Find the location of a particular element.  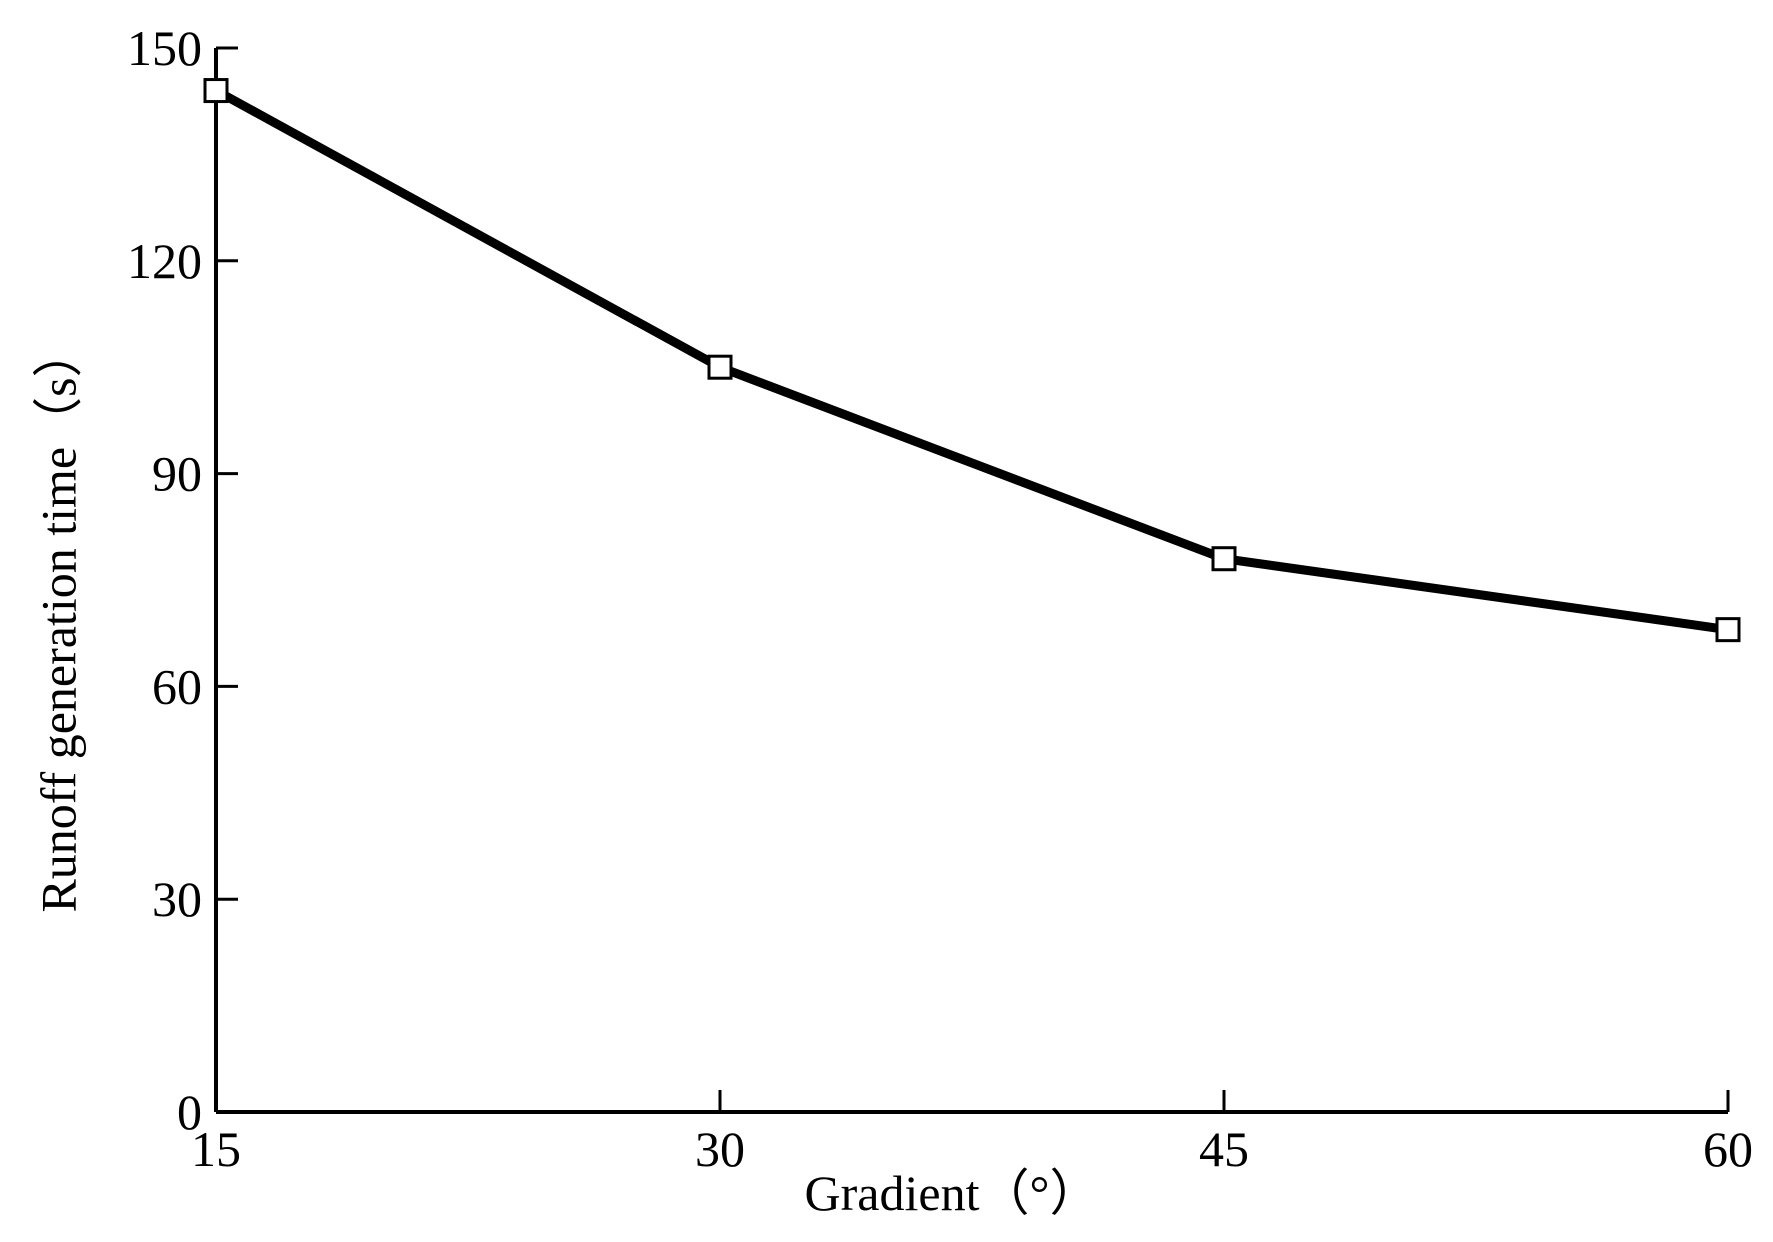

x-tick-label: 60 is located at coordinates (1728, 1149).